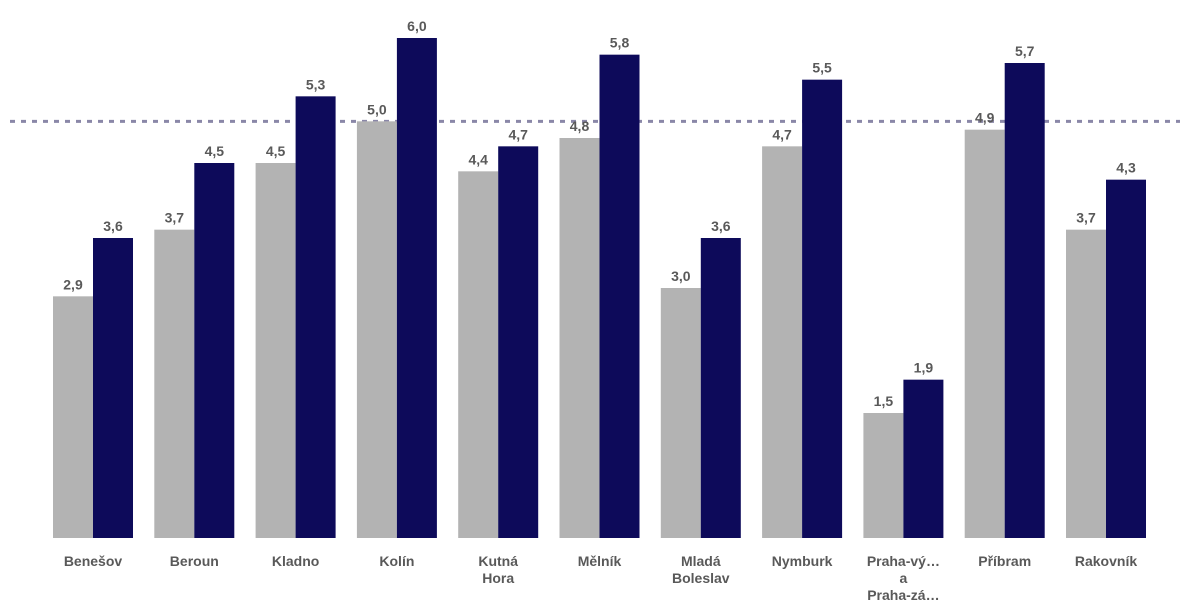  What do you see at coordinates (295, 561) in the screenshot?
I see `category-label-2: Kladno` at bounding box center [295, 561].